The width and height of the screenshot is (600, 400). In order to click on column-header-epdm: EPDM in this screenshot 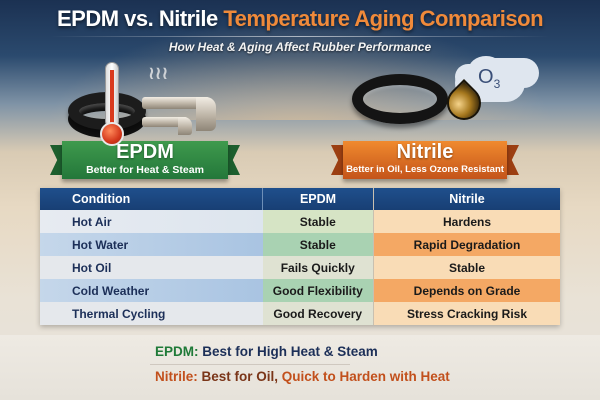, I will do `click(318, 199)`.